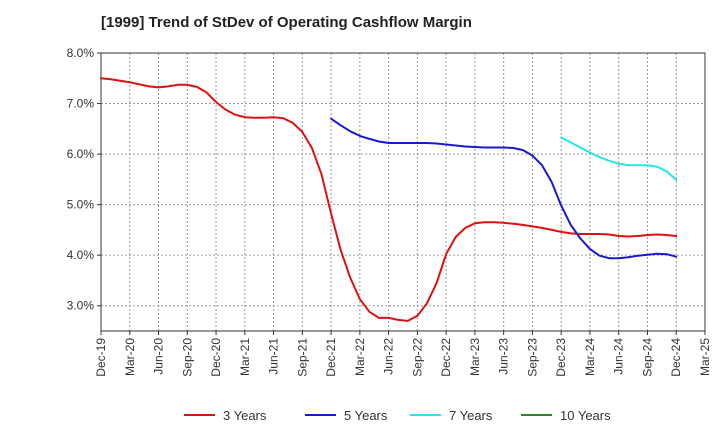  What do you see at coordinates (446, 357) in the screenshot?
I see `x-tick-label: Dec-22` at bounding box center [446, 357].